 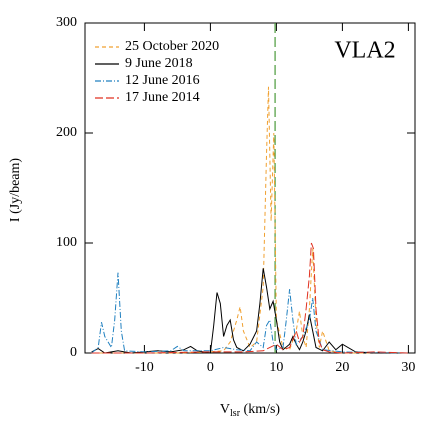 I want to click on x-label-sub: lsr, so click(x=235, y=413).